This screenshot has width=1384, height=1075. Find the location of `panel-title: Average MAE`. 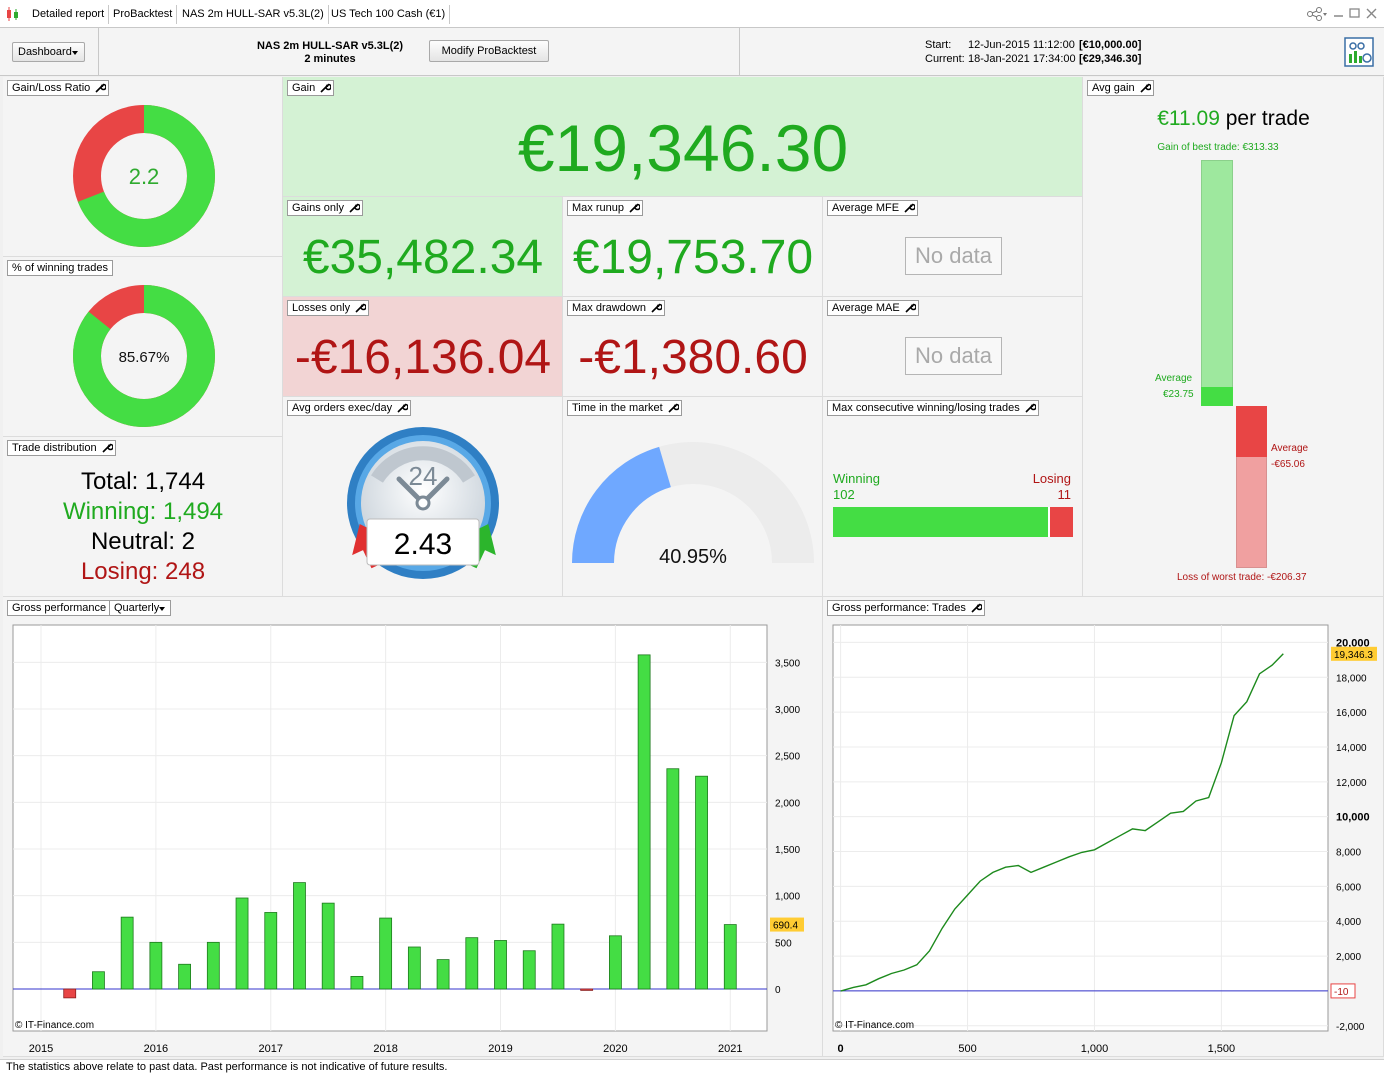

panel-title: Average MAE is located at coordinates (873, 308).